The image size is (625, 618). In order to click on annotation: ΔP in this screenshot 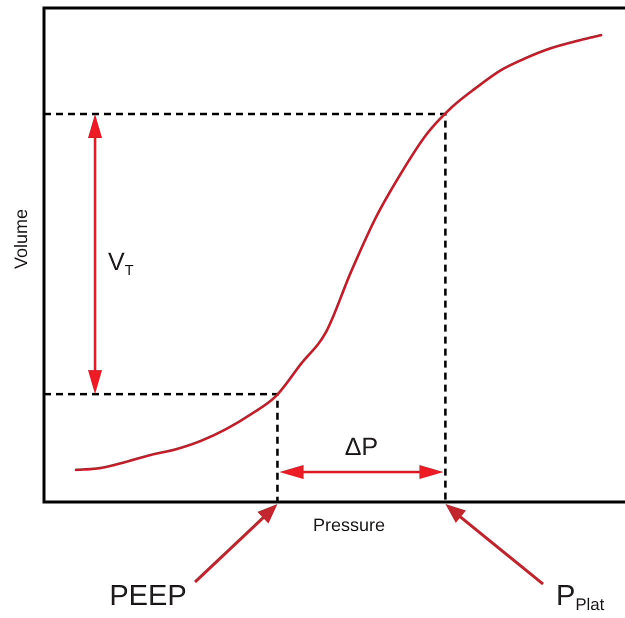, I will do `click(361, 447)`.